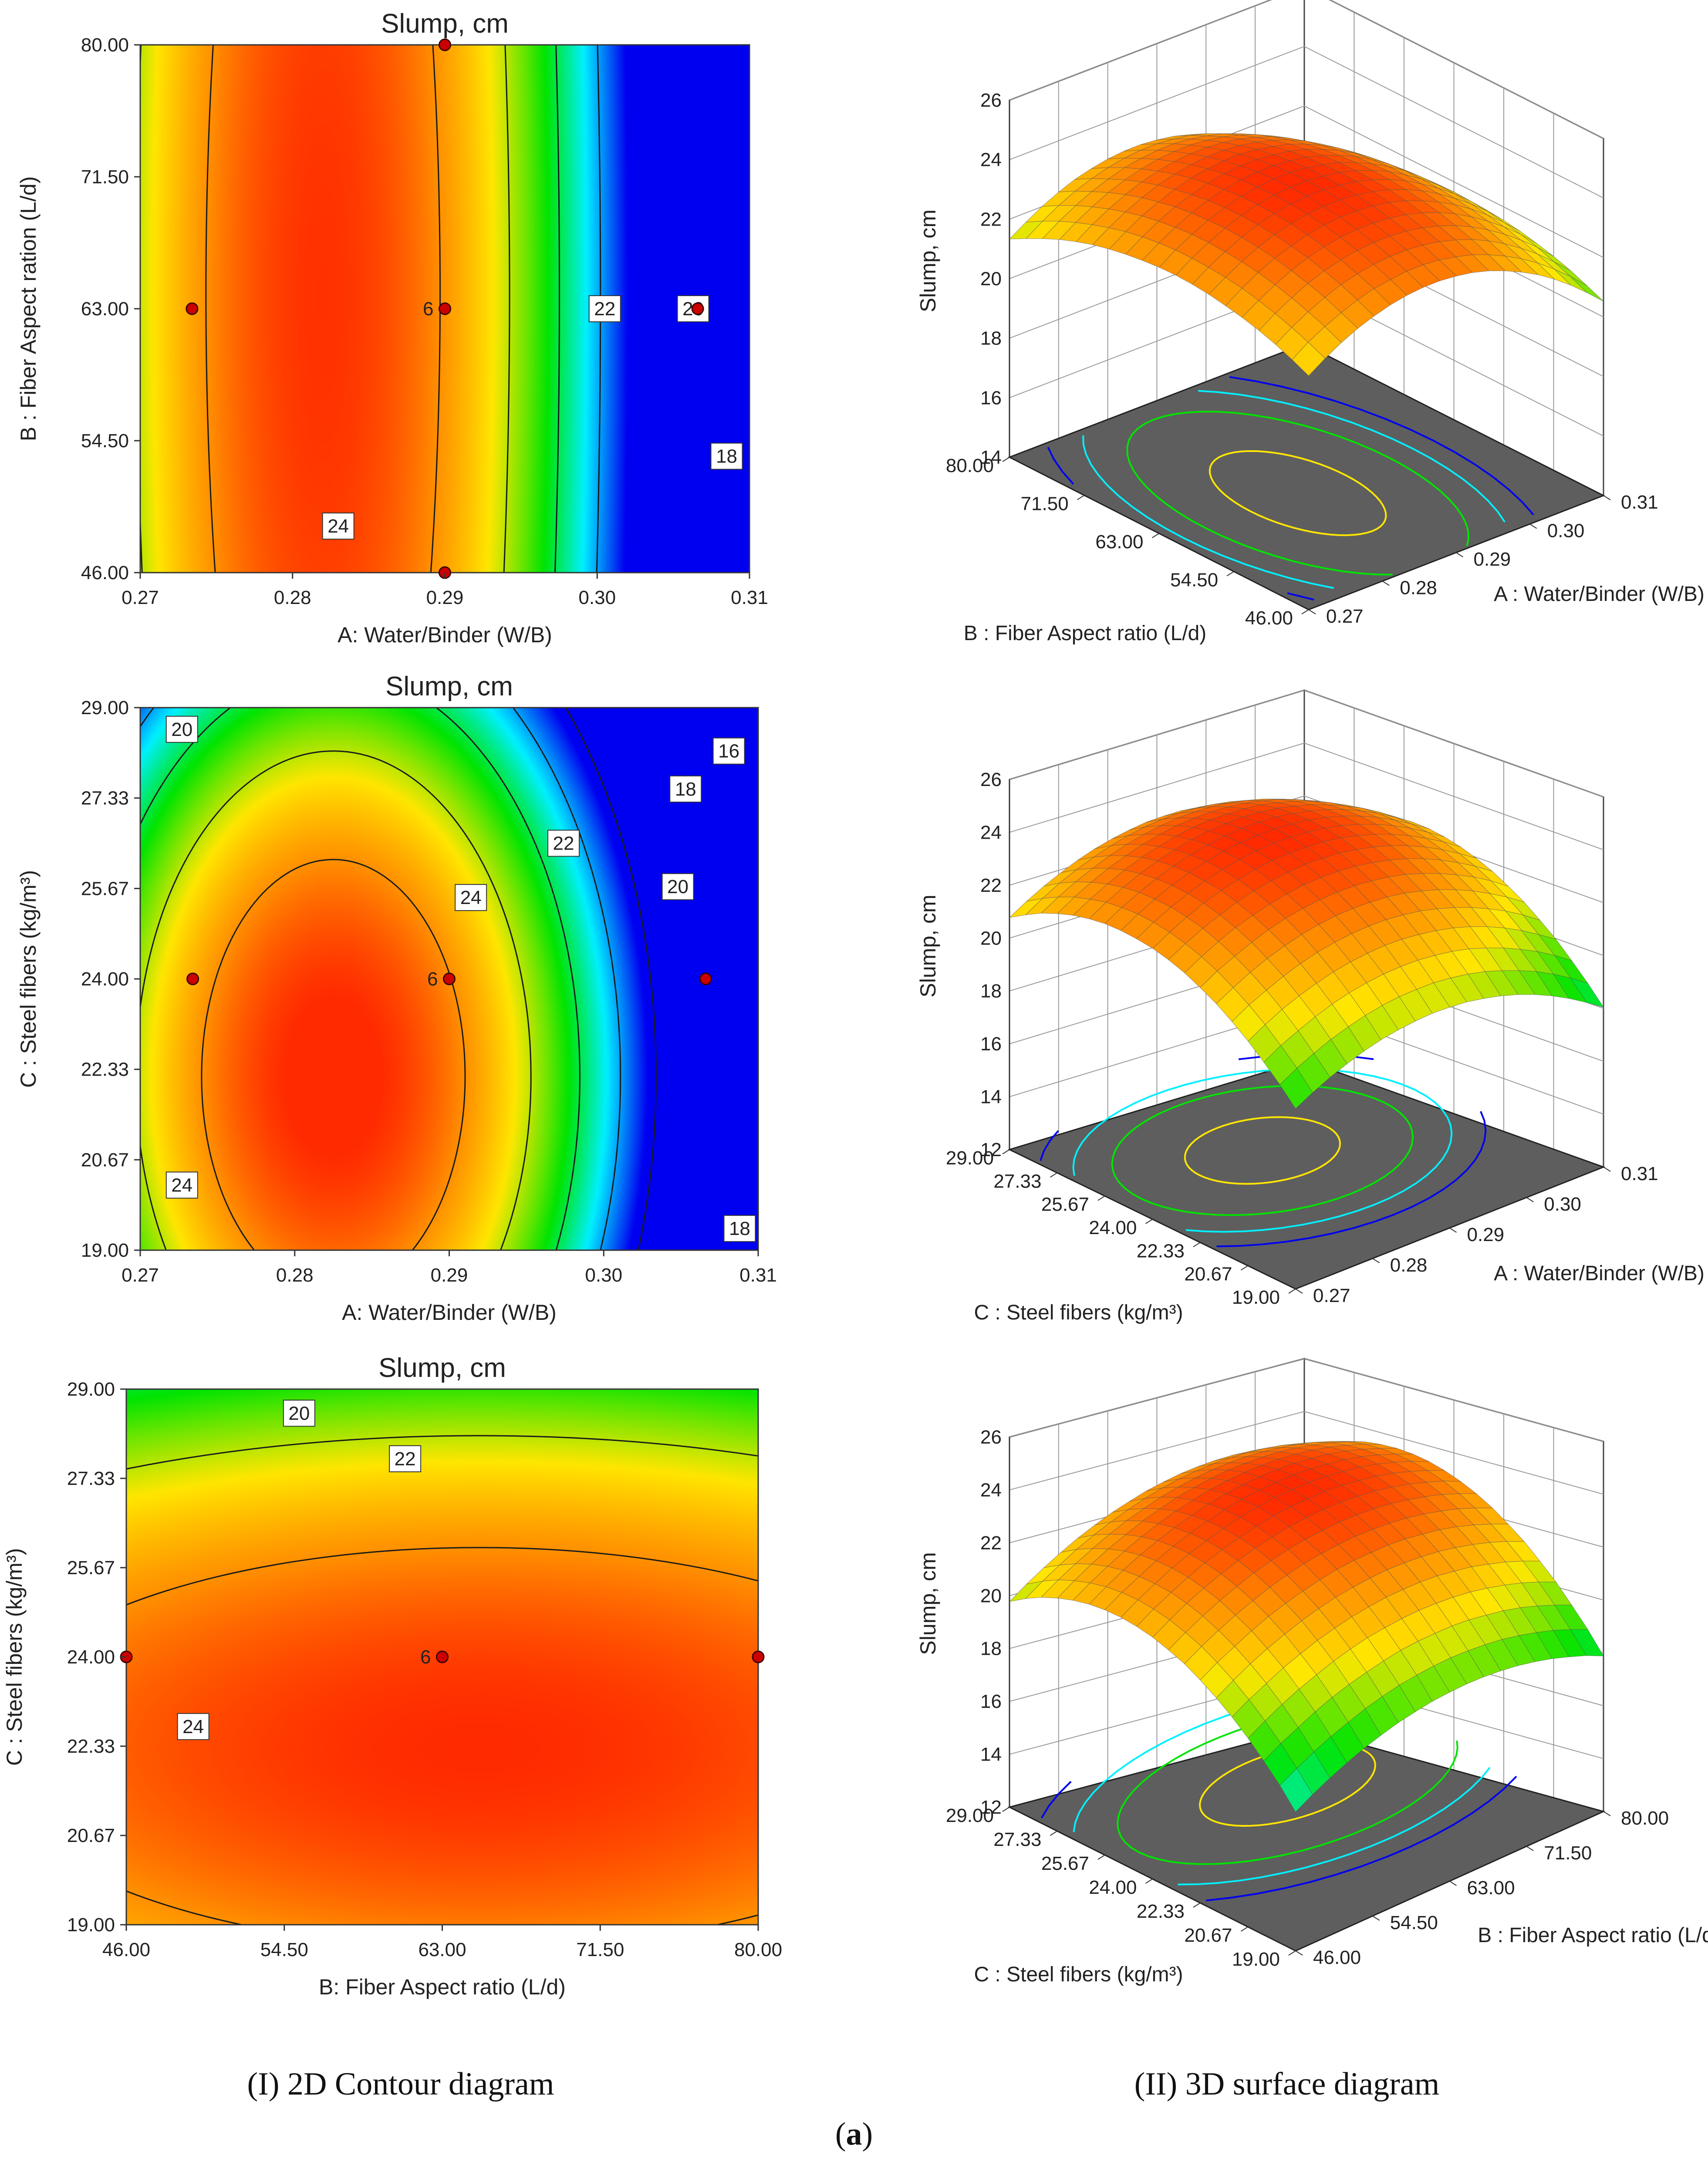  I want to click on x-axis-label: A : Water/Binder (W/B), so click(1599, 594).